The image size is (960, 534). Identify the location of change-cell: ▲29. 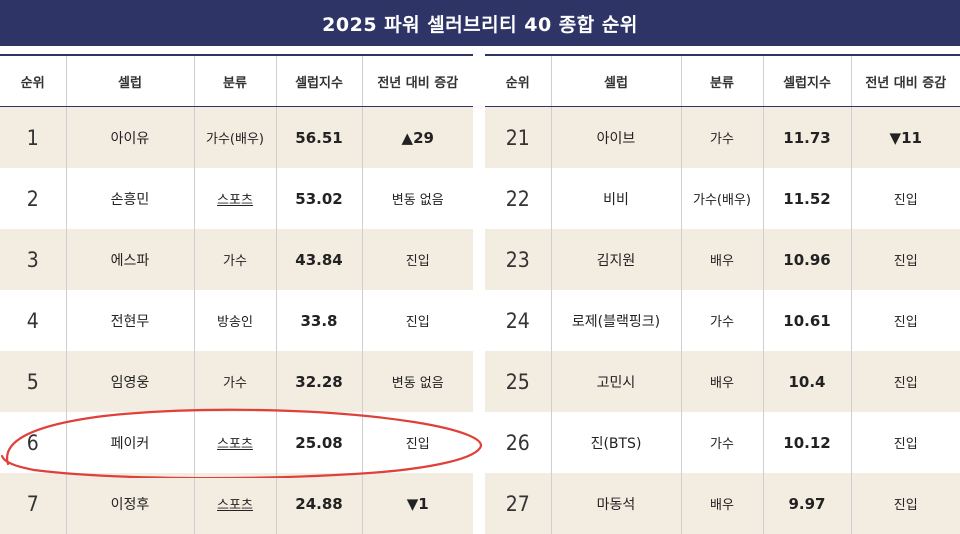
(417, 137).